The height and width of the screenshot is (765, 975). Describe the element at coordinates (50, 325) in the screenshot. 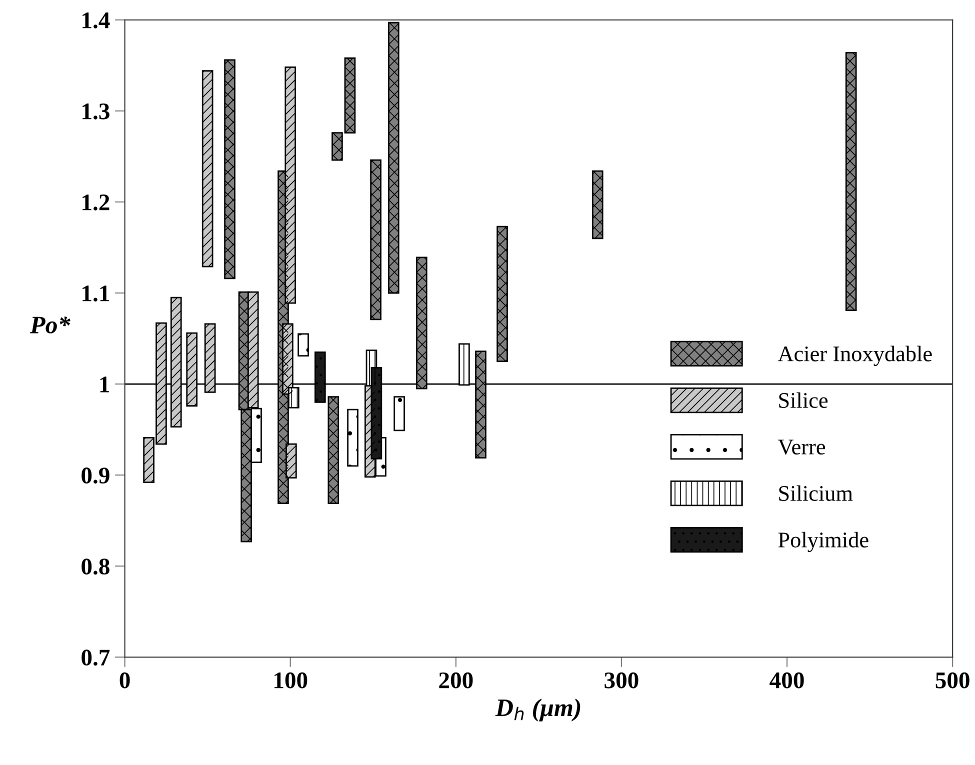

I see `y-axis-title: Po*` at that location.